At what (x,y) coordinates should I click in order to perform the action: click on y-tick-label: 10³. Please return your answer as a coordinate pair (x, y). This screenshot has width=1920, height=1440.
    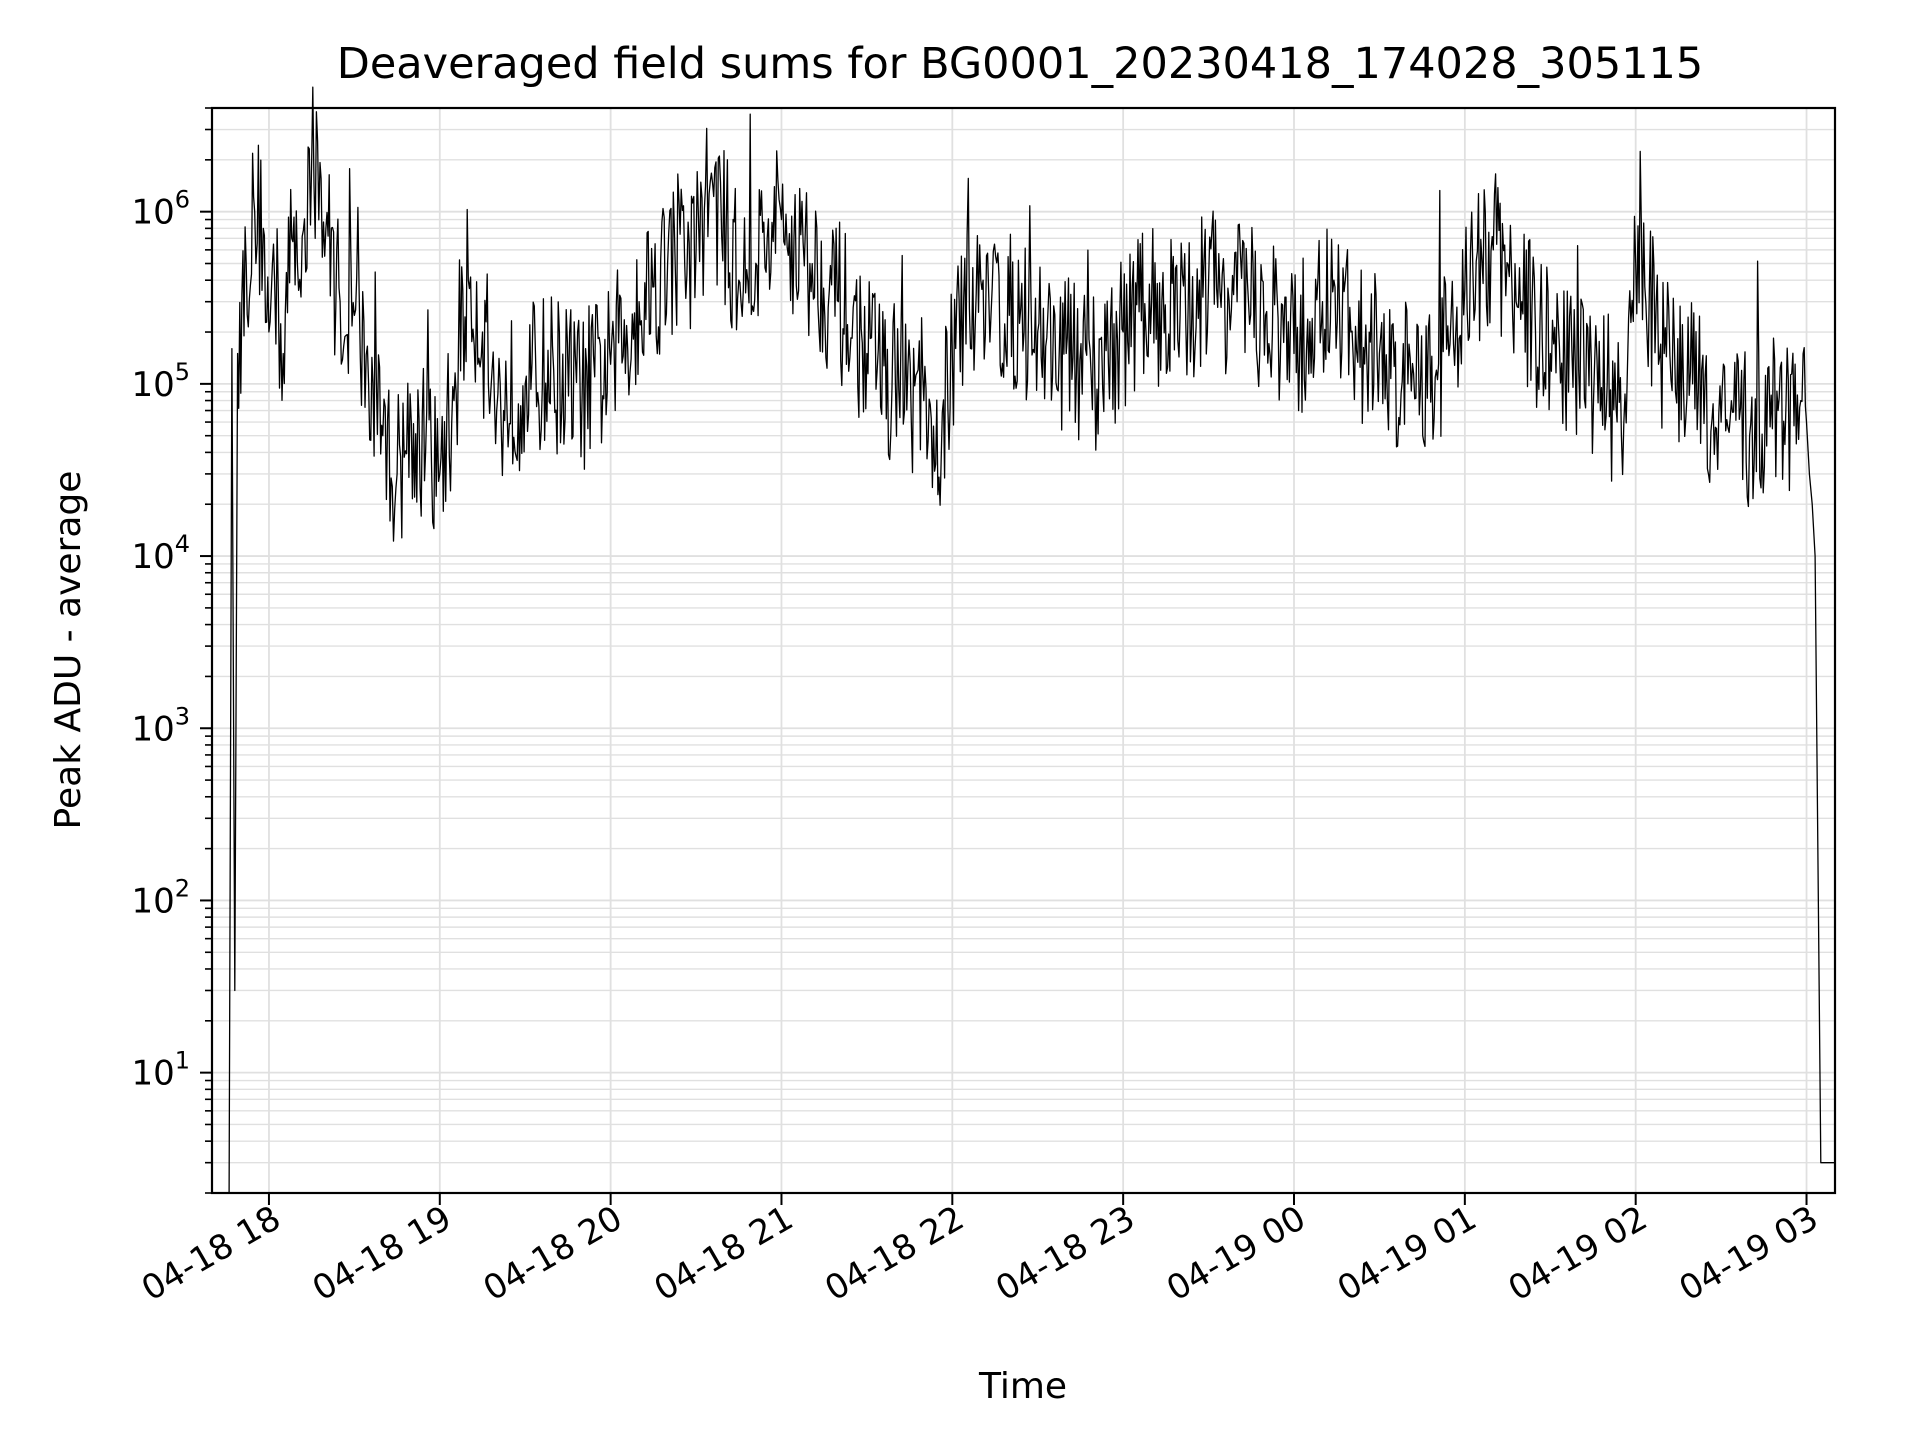
    Looking at the image, I should click on (160, 725).